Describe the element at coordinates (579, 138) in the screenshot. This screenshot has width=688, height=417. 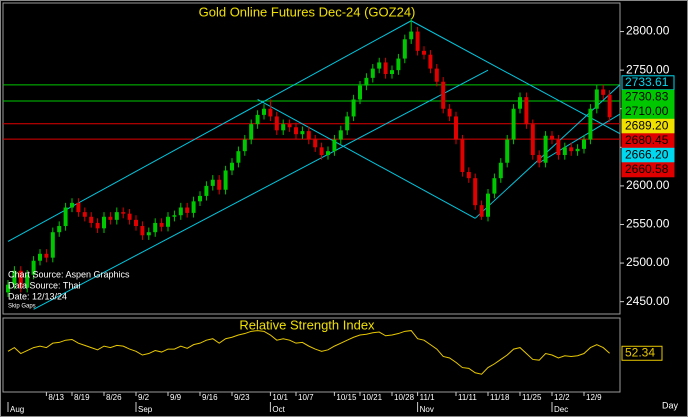
I see `trendline` at that location.